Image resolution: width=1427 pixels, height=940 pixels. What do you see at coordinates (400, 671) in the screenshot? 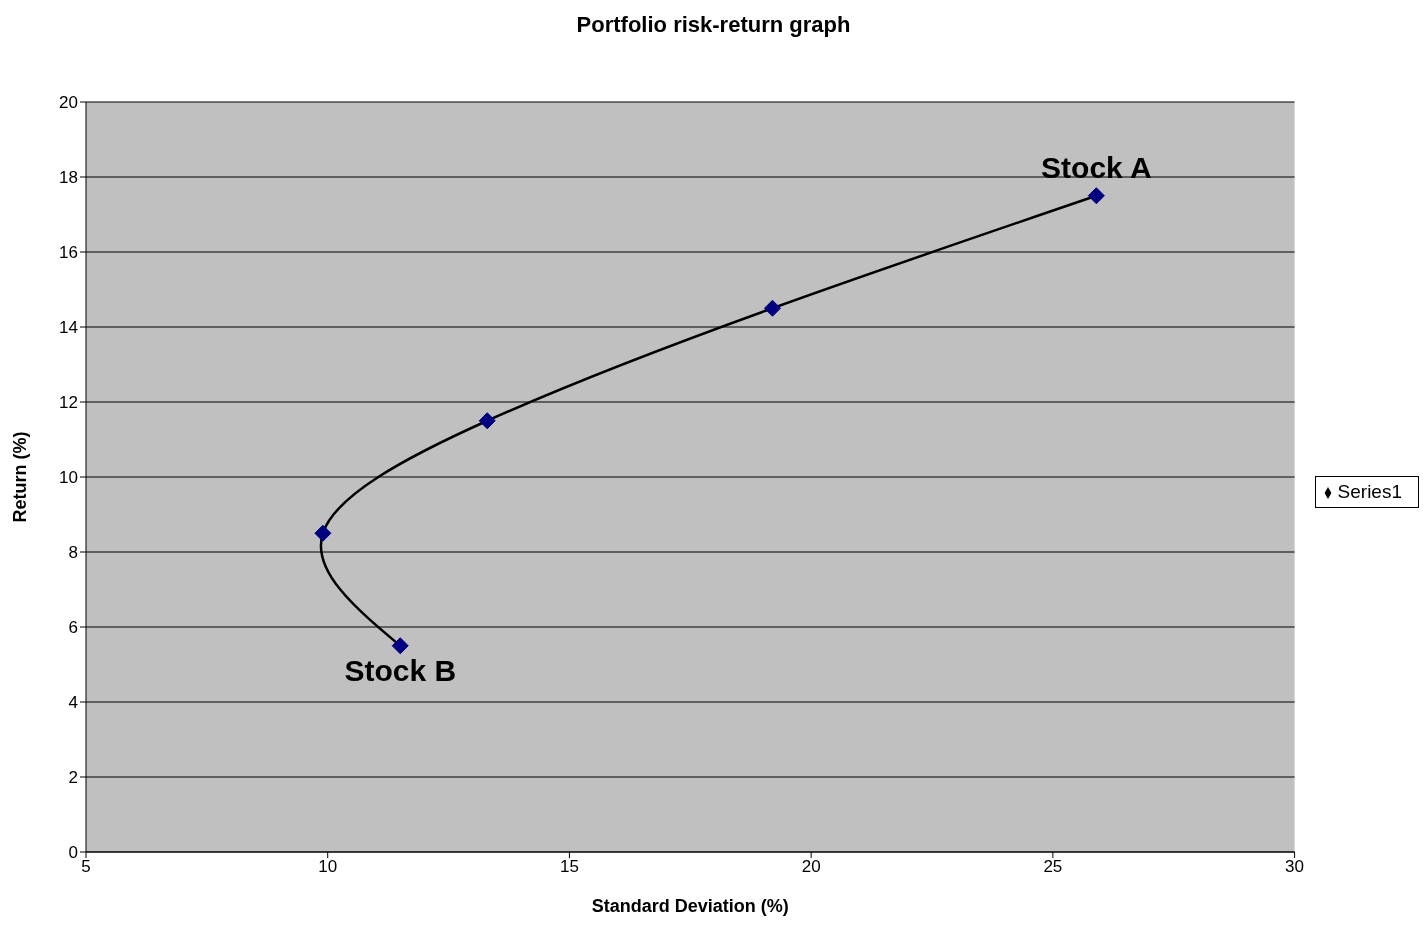
I see `annotation: Stock B` at bounding box center [400, 671].